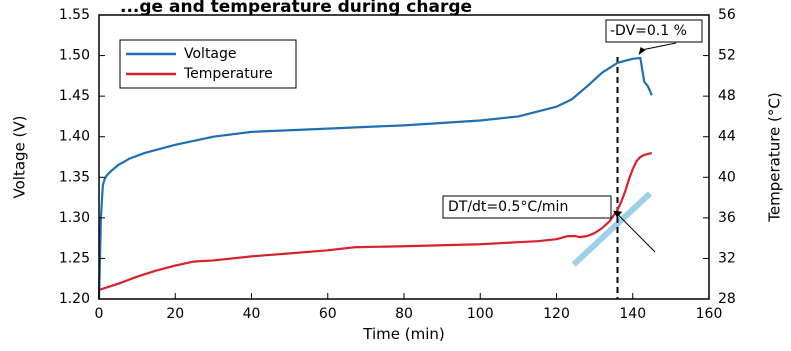 Image resolution: width=791 pixels, height=351 pixels. Describe the element at coordinates (709, 314) in the screenshot. I see `x-tick-label: 160` at that location.